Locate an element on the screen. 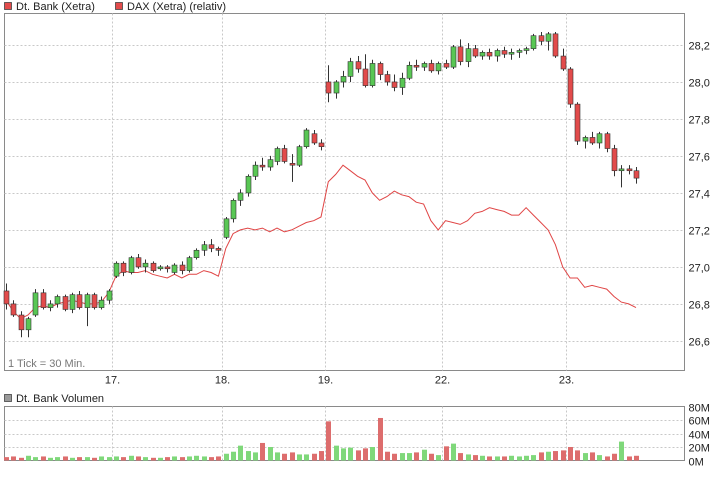 This screenshot has height=496, width=726. volume-tick-label: 80M is located at coordinates (699, 409).